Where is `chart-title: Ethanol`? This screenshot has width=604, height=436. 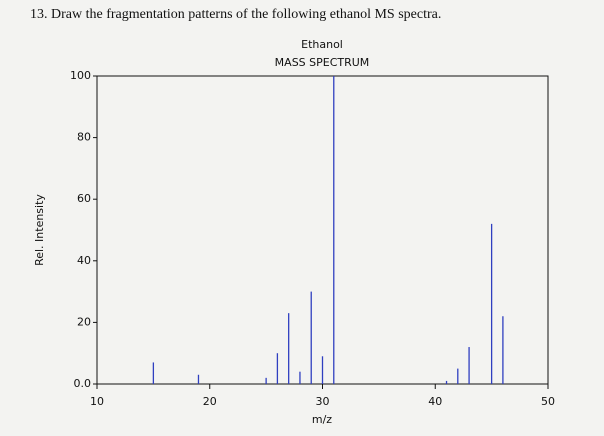 chart-title: Ethanol is located at coordinates (322, 44).